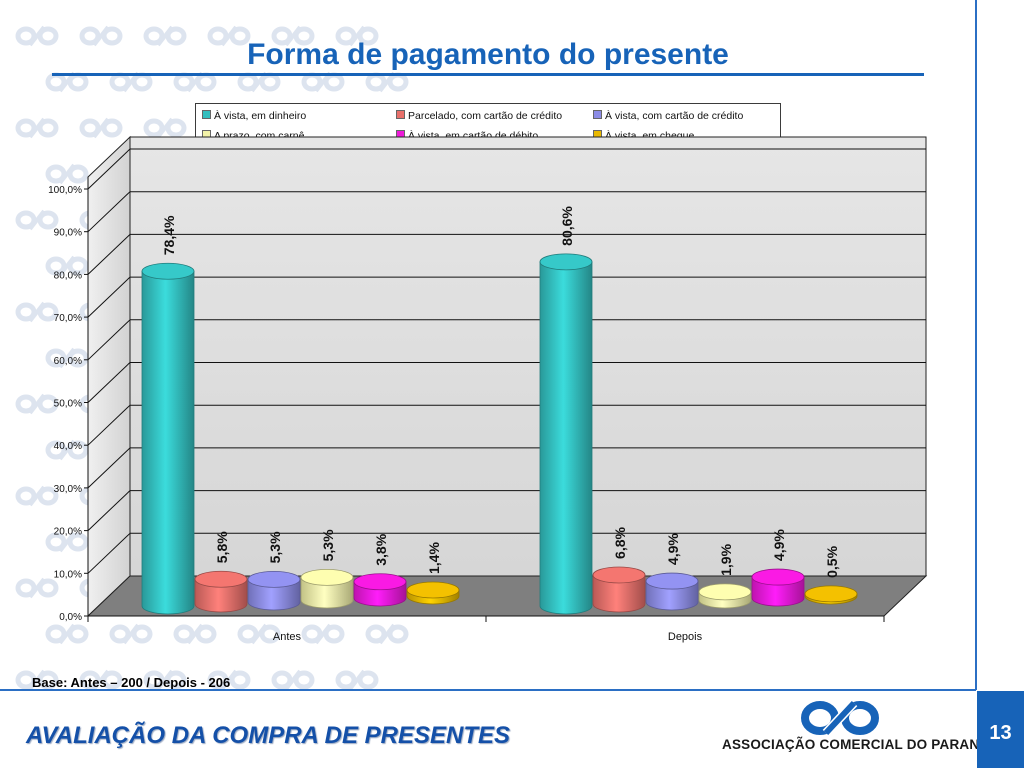  What do you see at coordinates (1000, 729) in the screenshot?
I see `page-number-box` at bounding box center [1000, 729].